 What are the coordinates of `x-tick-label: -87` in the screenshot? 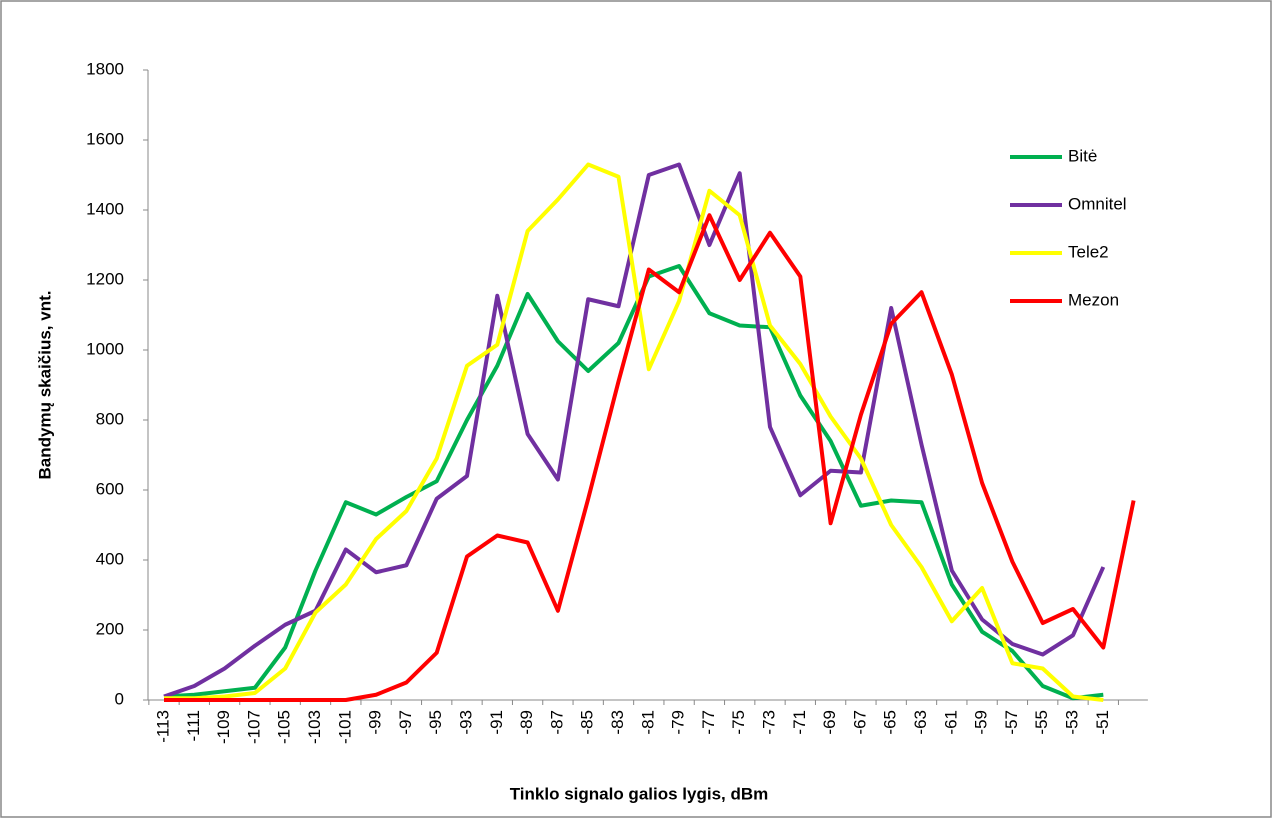 It's located at (556, 722).